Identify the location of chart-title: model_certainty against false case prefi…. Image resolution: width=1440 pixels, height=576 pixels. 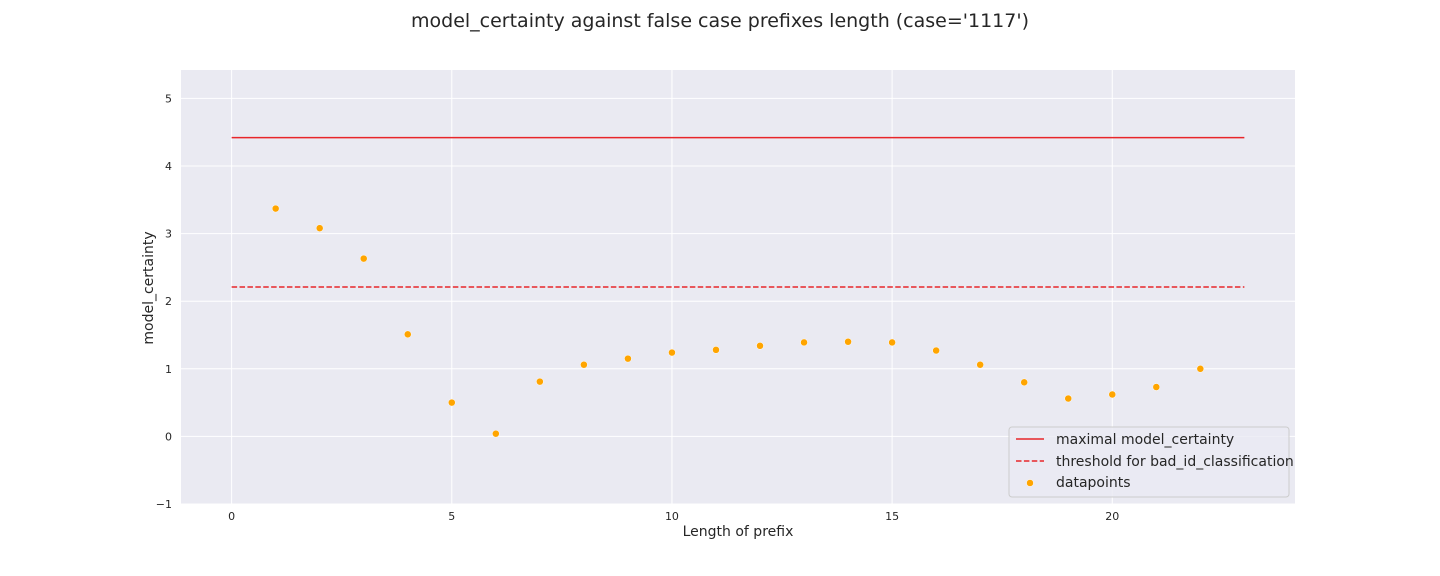
(720, 21).